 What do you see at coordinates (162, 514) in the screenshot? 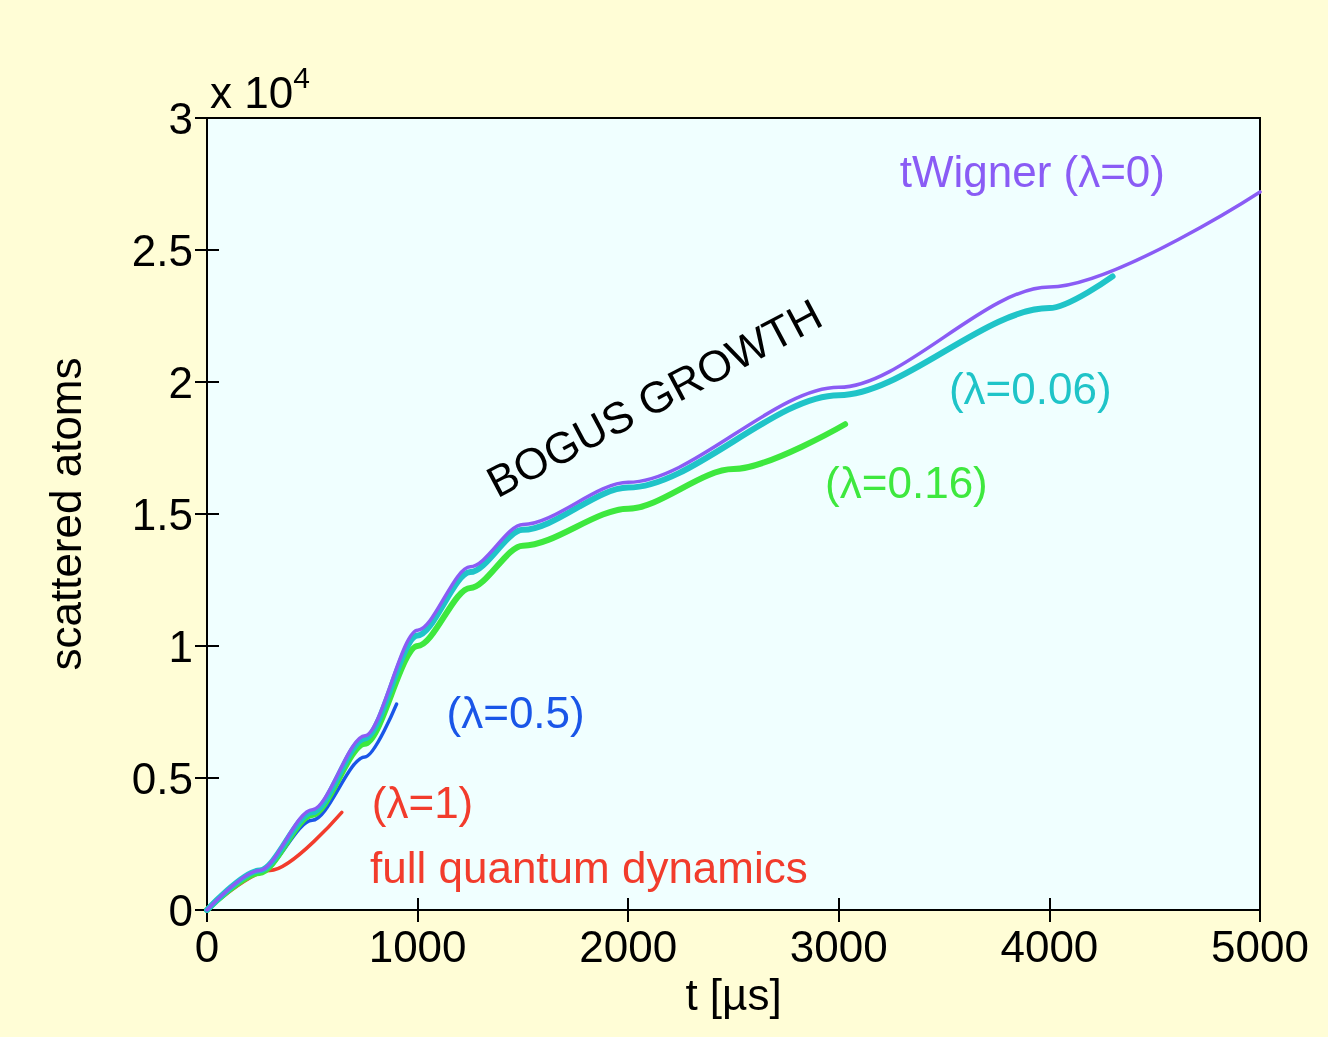
I see `y-tick-label: 1.5` at bounding box center [162, 514].